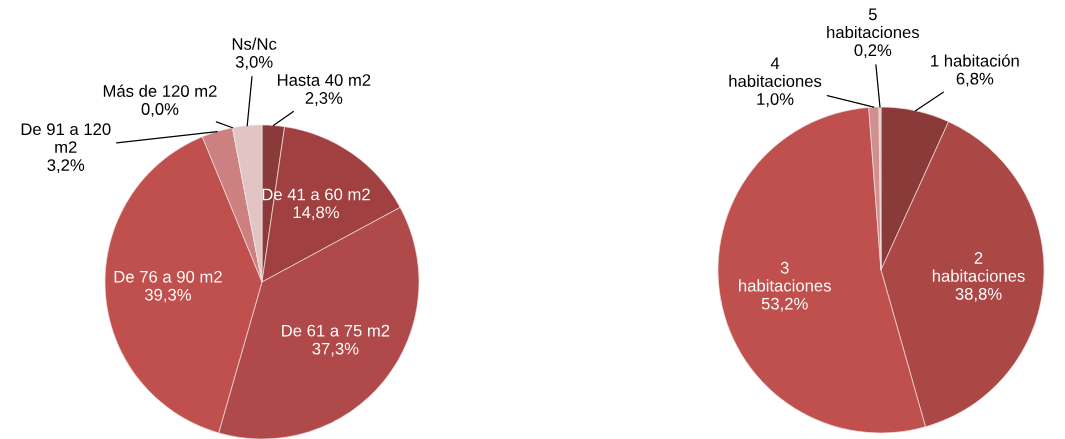 Image resolution: width=1065 pixels, height=439 pixels. What do you see at coordinates (167, 295) in the screenshot?
I see `data-label: 39,3%` at bounding box center [167, 295].